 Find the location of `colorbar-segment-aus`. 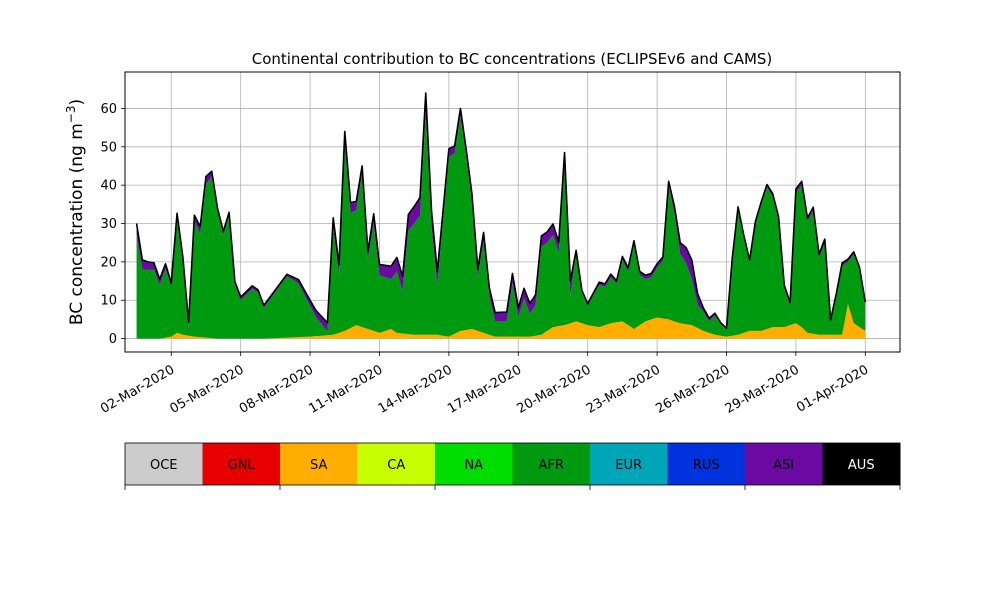

colorbar-segment-aus is located at coordinates (861, 464).